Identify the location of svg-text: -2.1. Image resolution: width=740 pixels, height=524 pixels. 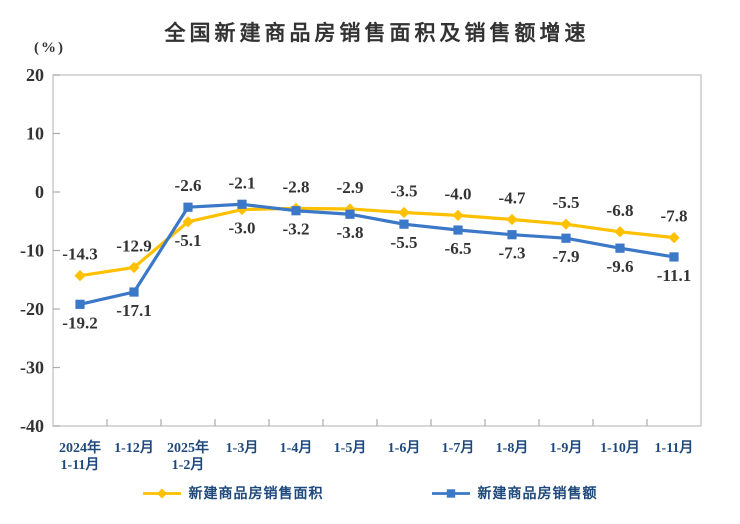
(242, 182).